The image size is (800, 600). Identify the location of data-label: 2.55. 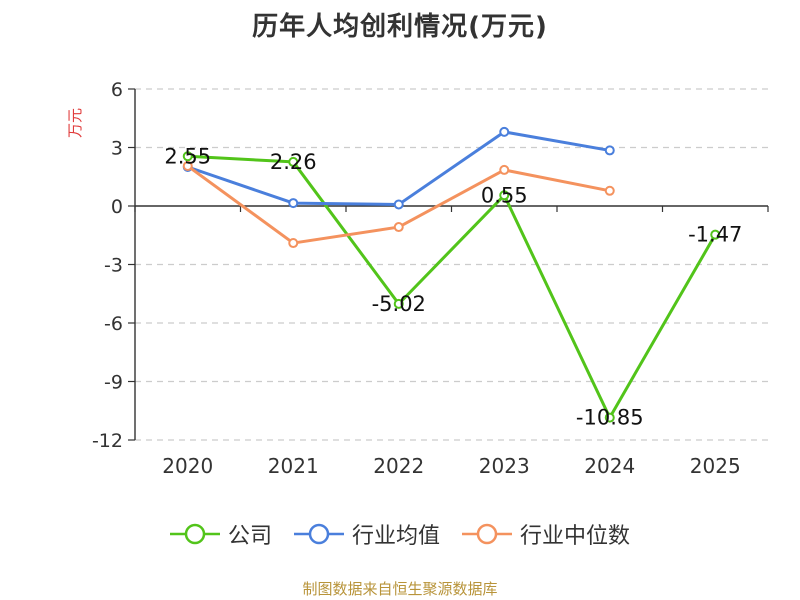
(187, 156).